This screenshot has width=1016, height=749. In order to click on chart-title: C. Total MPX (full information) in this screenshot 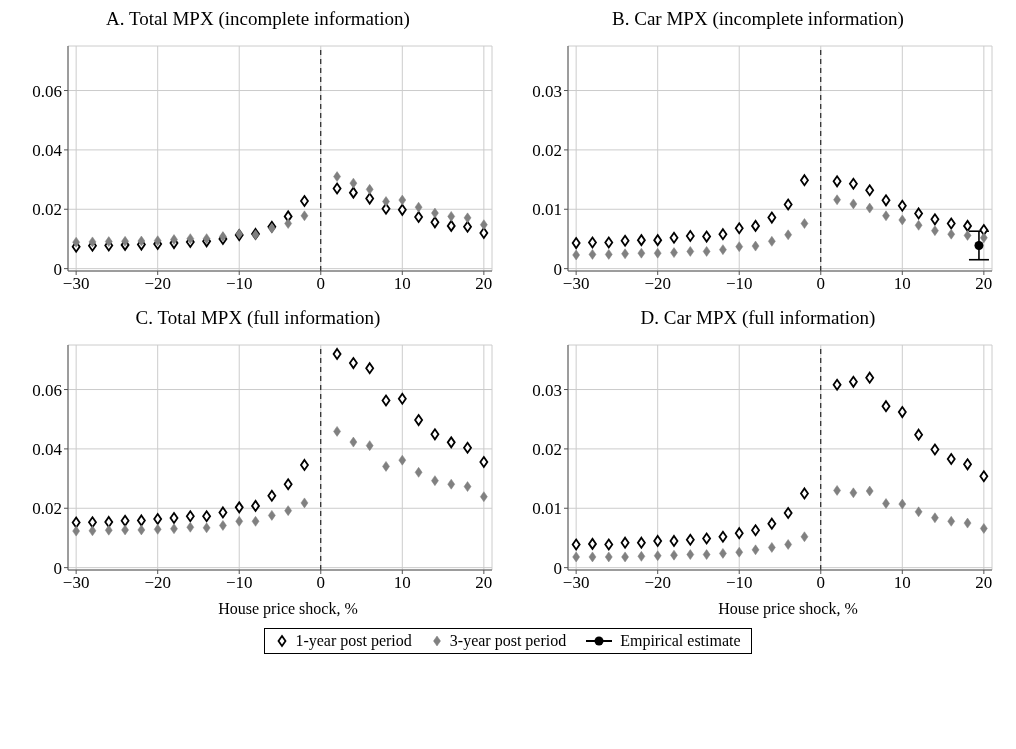, I will do `click(258, 318)`.